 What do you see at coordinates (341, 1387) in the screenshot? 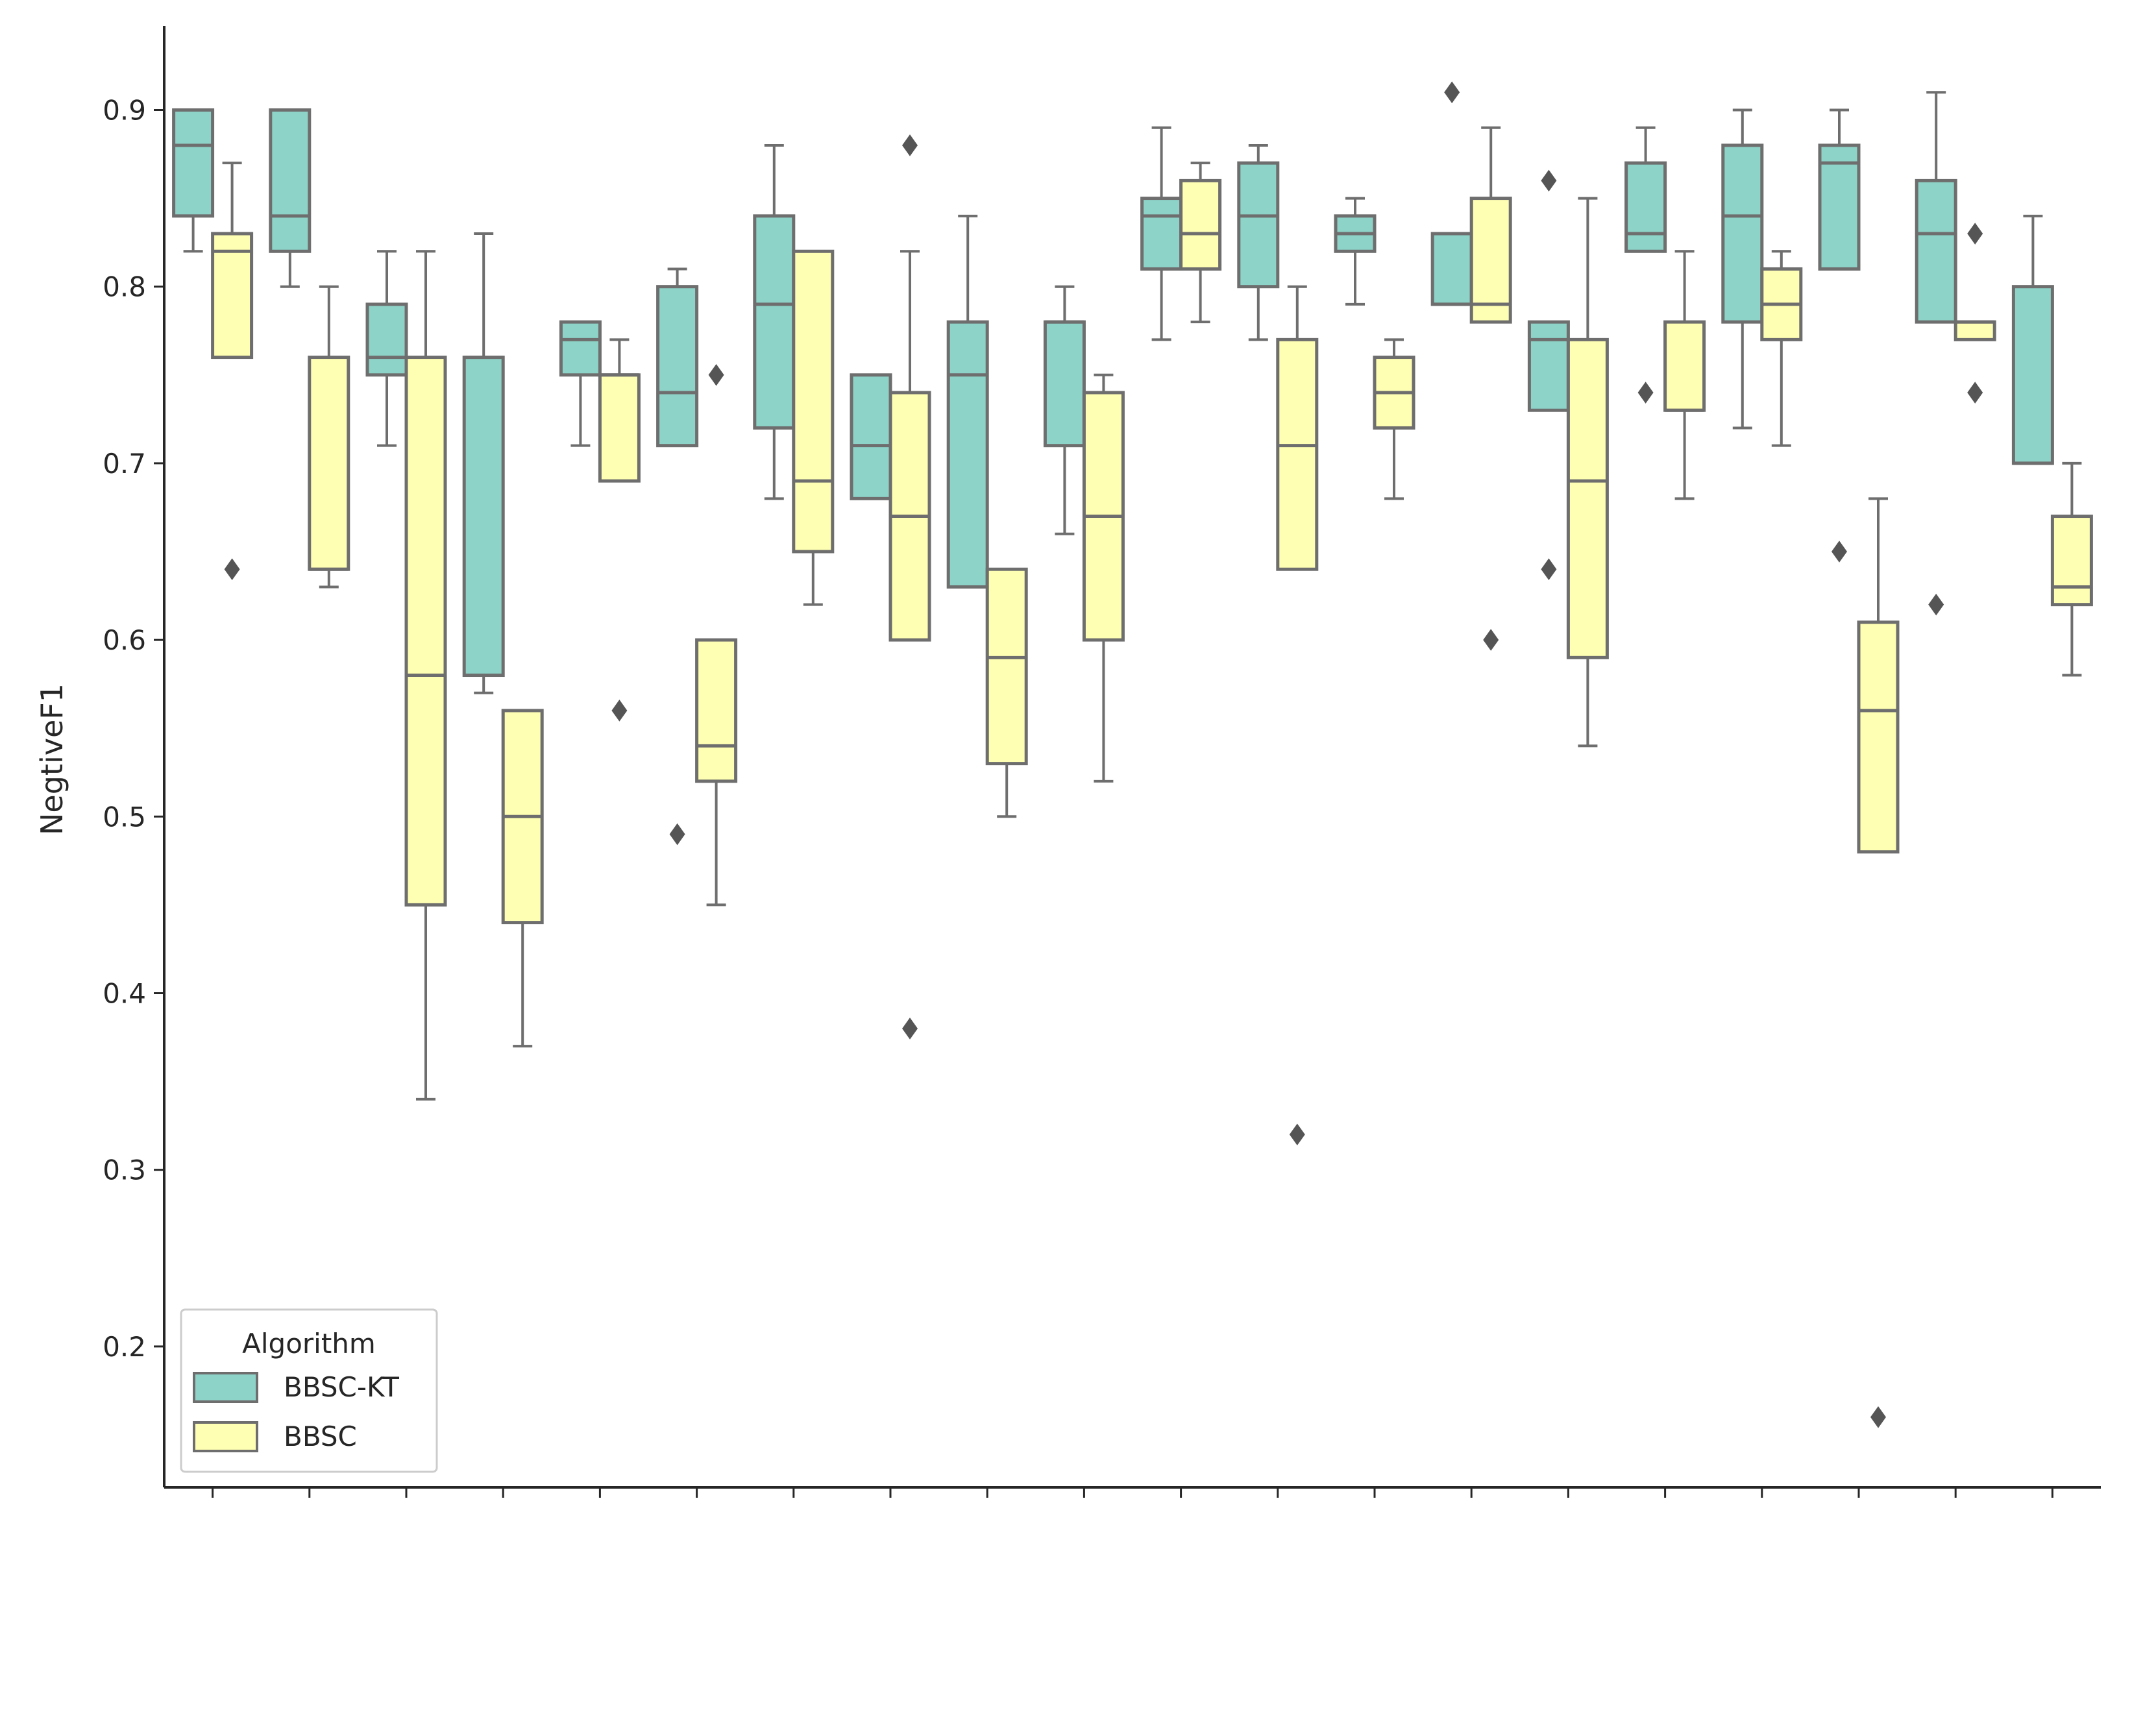
I see `legend-label-bbsc-kt: BBSC-KT` at bounding box center [341, 1387].